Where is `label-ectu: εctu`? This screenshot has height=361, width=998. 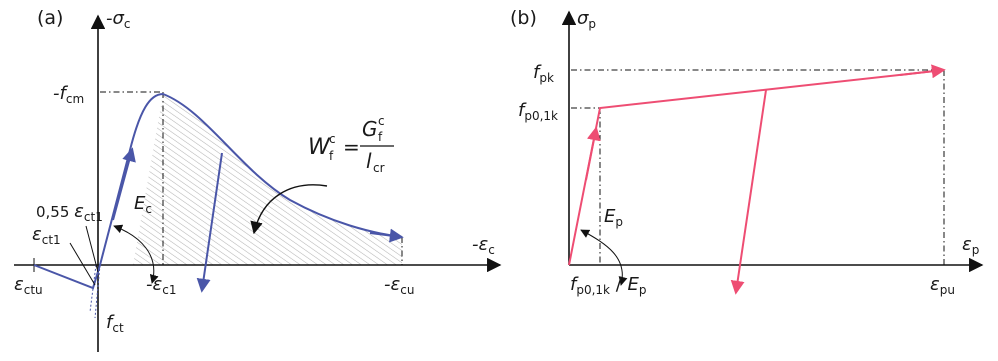
label-ectu: εctu is located at coordinates (28, 285).